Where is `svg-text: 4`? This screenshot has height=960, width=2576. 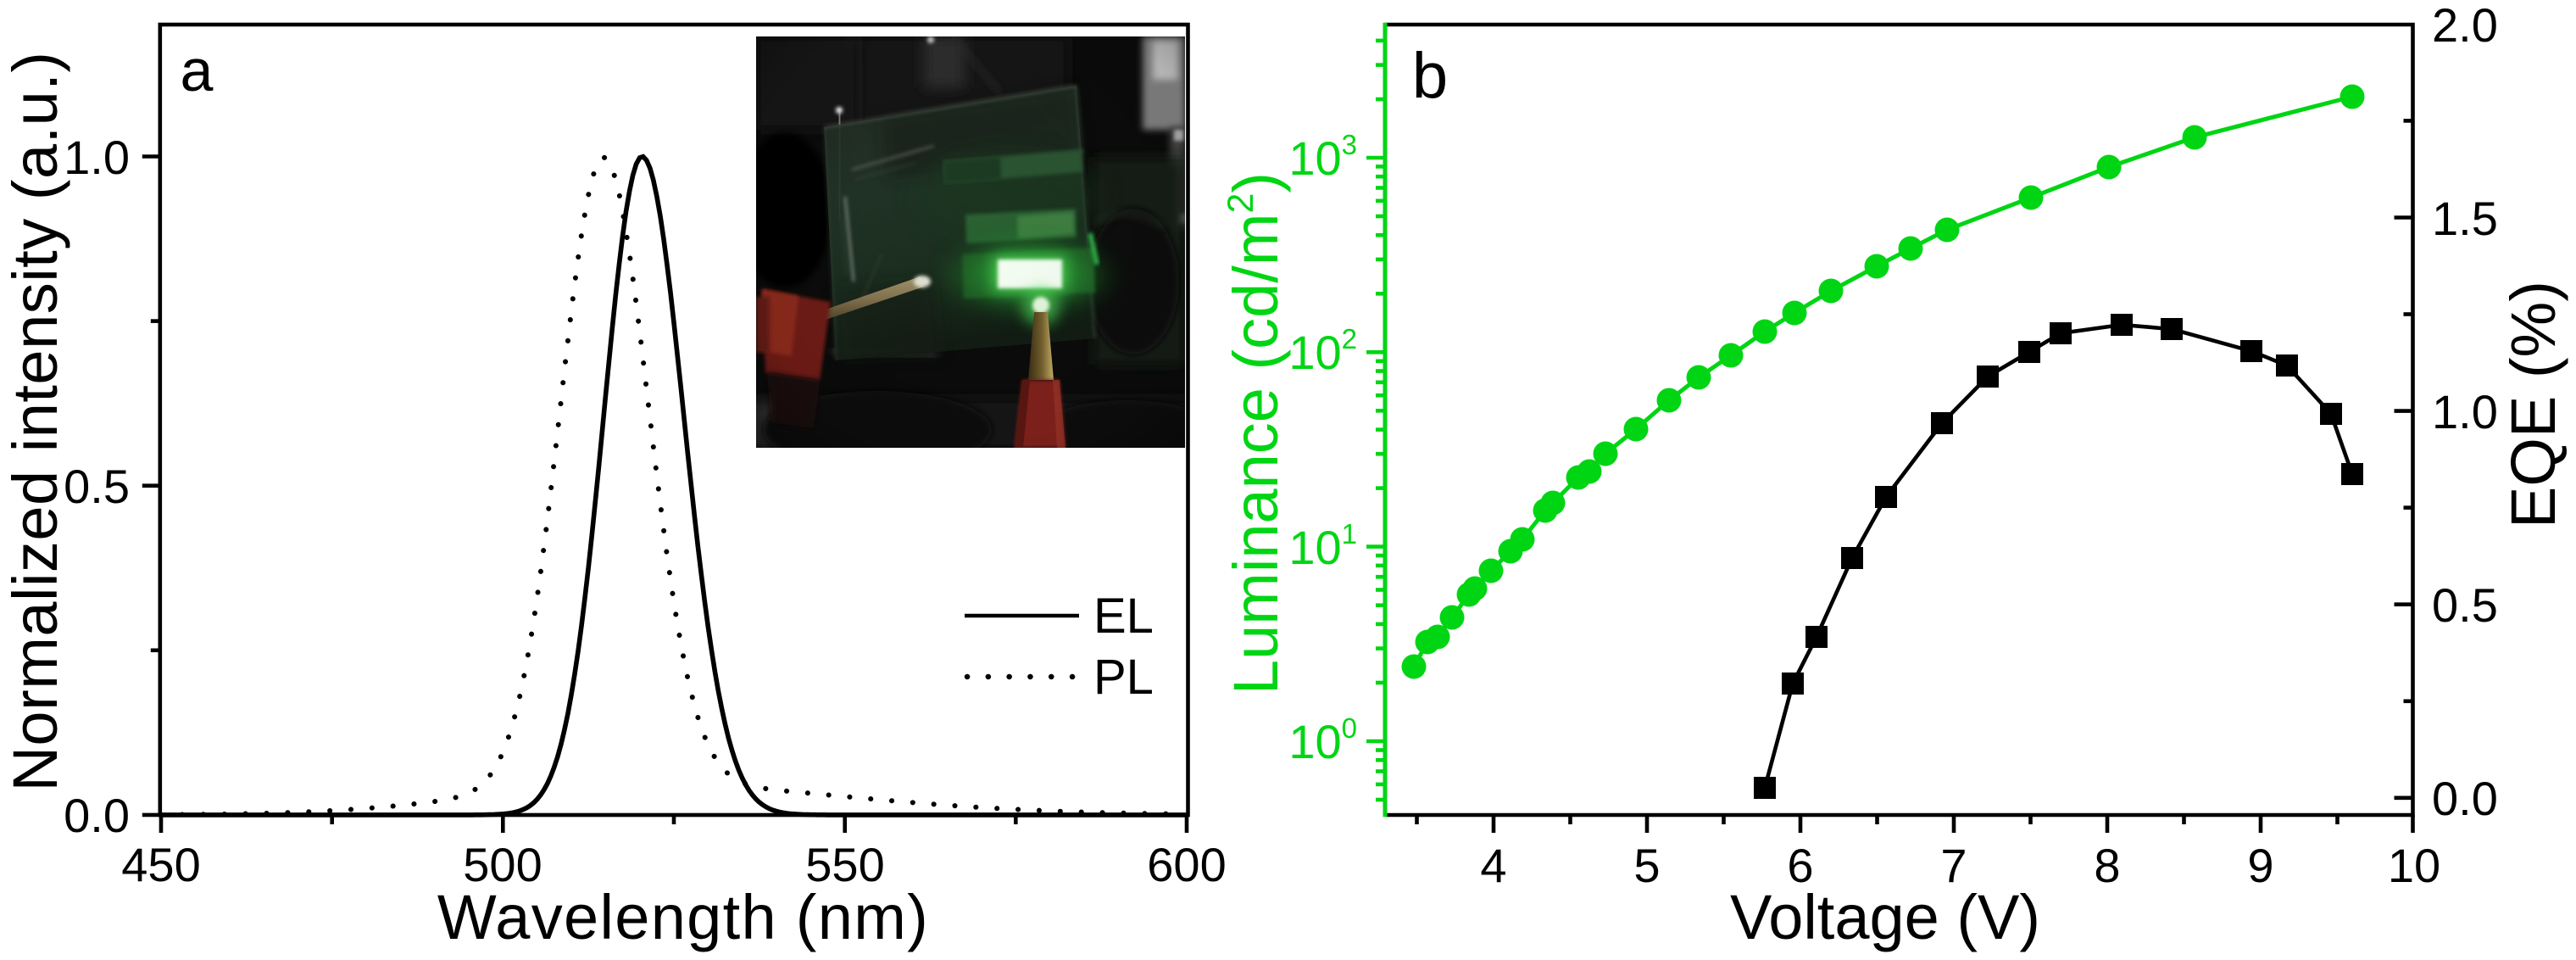
svg-text: 4 is located at coordinates (1493, 865).